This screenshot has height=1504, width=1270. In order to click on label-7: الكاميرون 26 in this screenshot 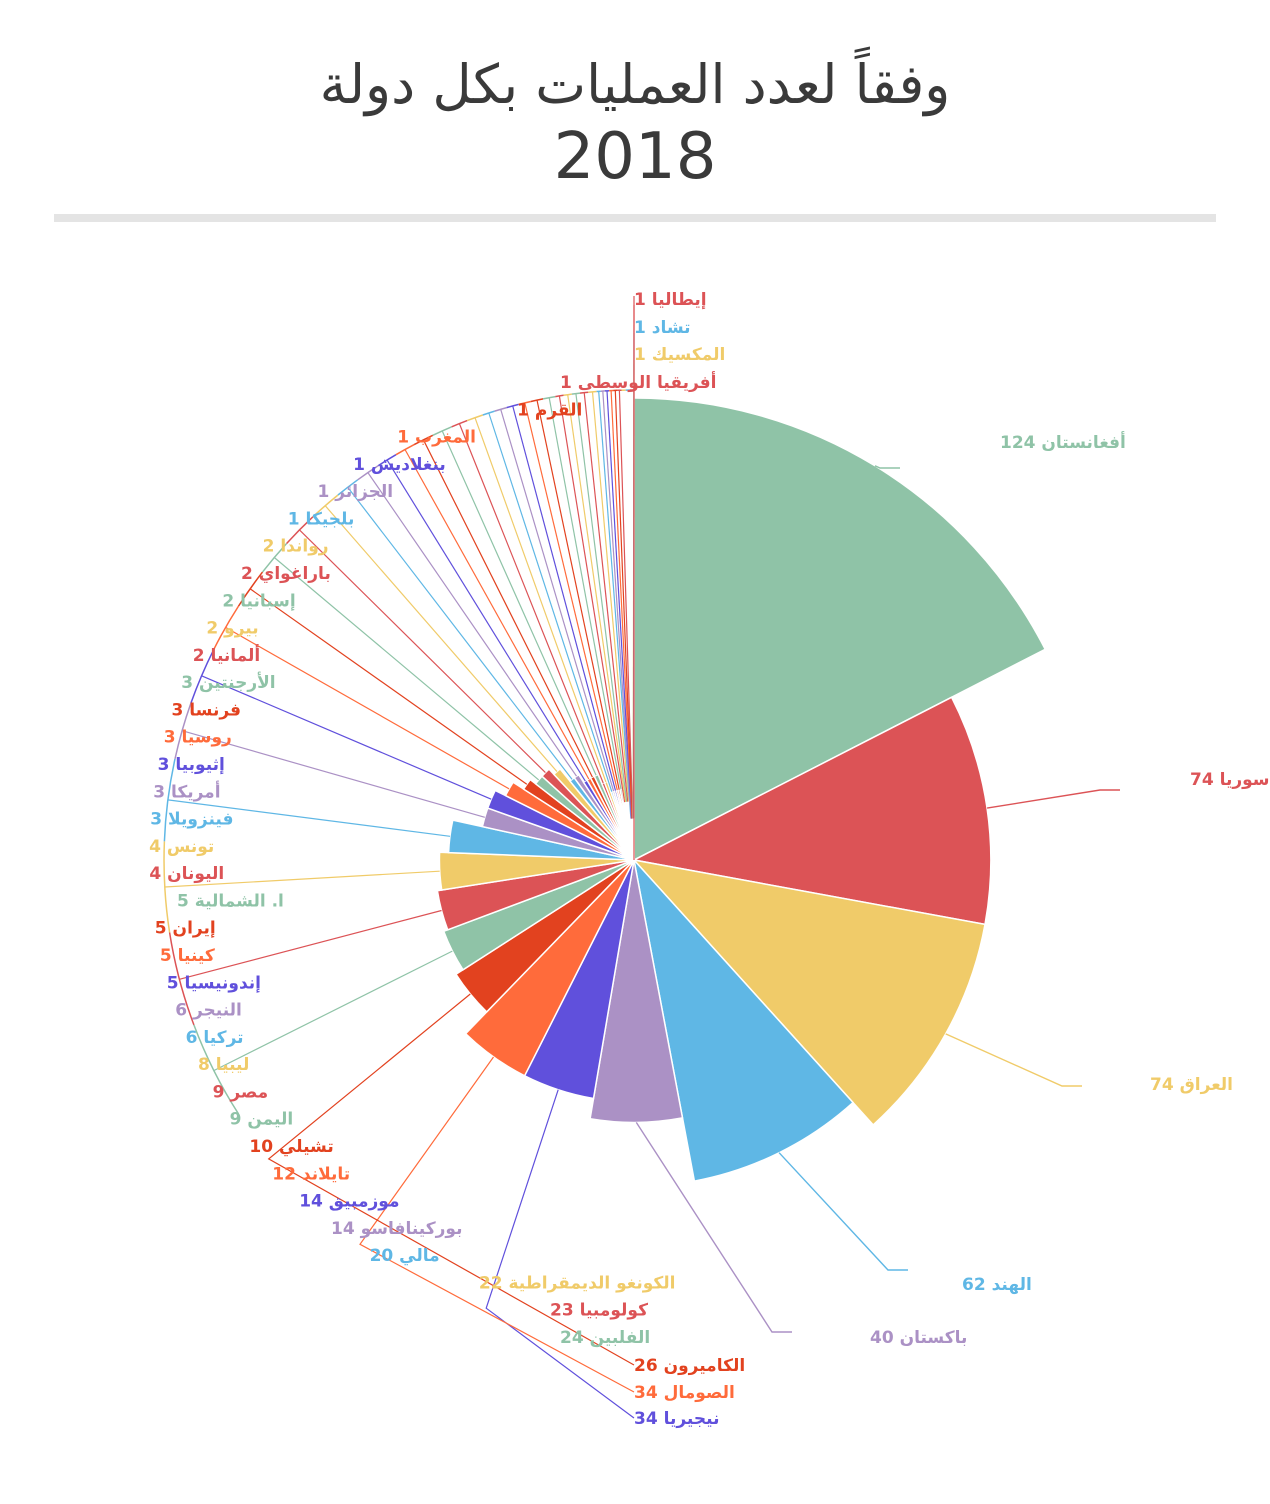, I will do `click(689, 1366)`.